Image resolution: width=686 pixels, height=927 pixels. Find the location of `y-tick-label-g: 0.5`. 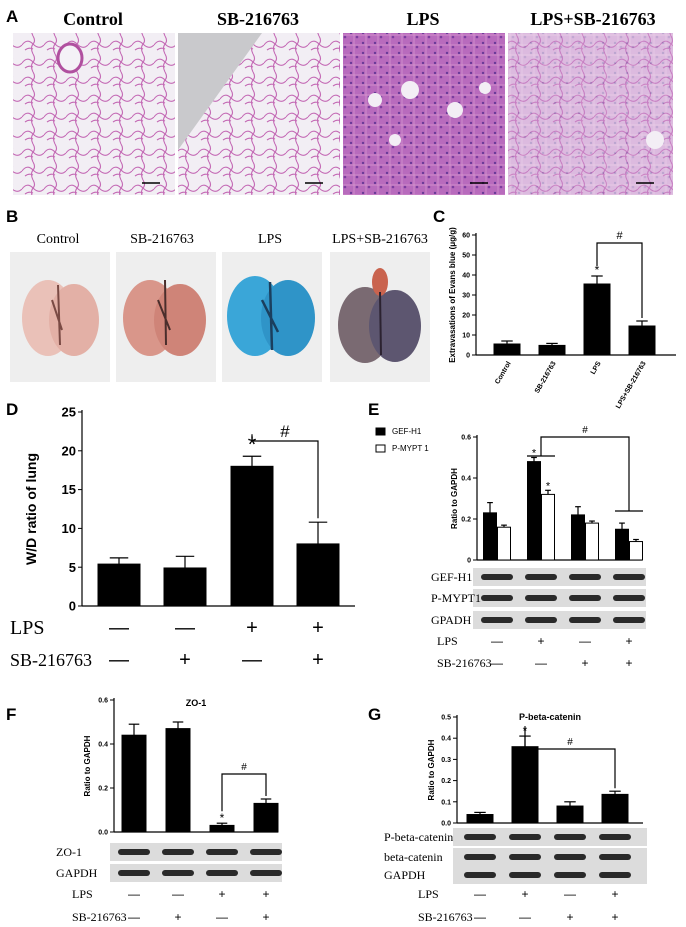

y-tick-label-g: 0.5 is located at coordinates (446, 717).